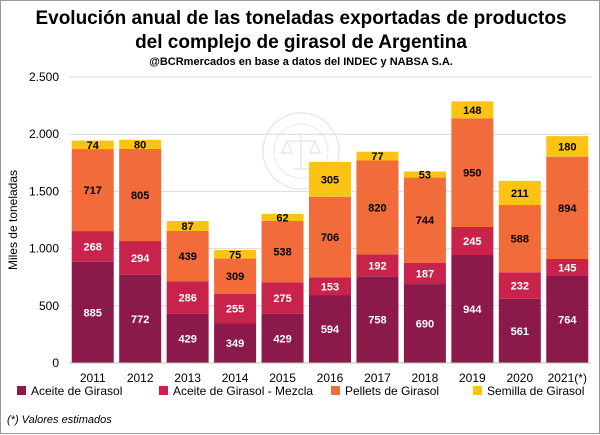  I want to click on data-label: 211, so click(520, 194).